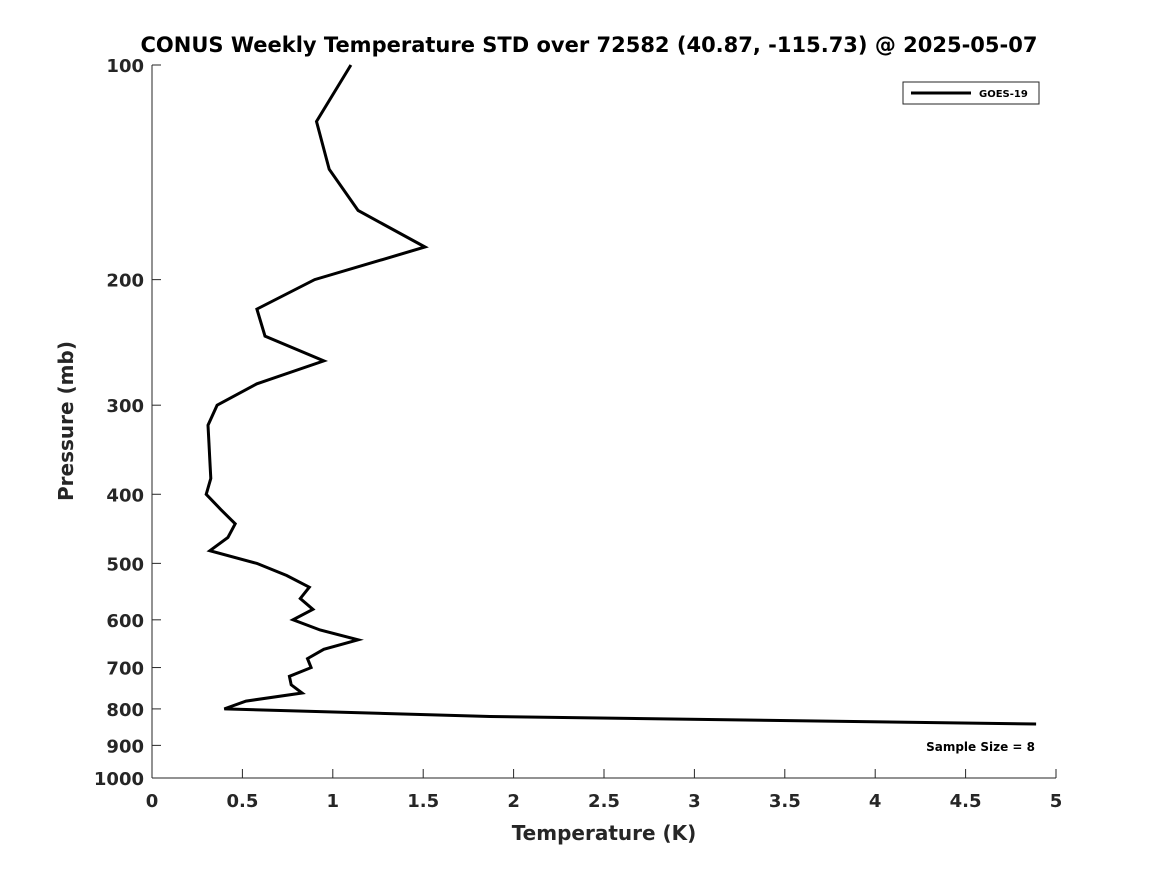 The width and height of the screenshot is (1167, 875). I want to click on x-tick-label: 3.5, so click(785, 801).